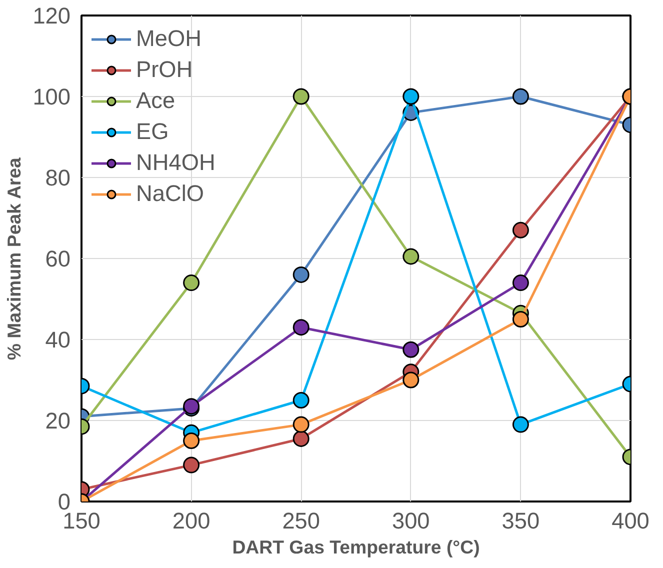 The width and height of the screenshot is (663, 568). Describe the element at coordinates (156, 100) in the screenshot. I see `legend-label: Ace` at that location.